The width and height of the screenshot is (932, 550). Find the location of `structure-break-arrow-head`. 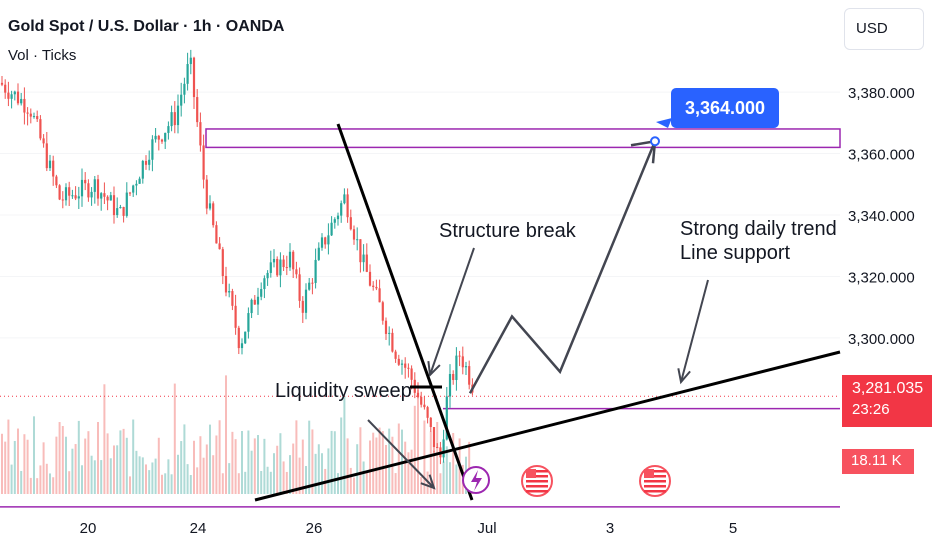

structure-break-arrow-head is located at coordinates (434, 369).